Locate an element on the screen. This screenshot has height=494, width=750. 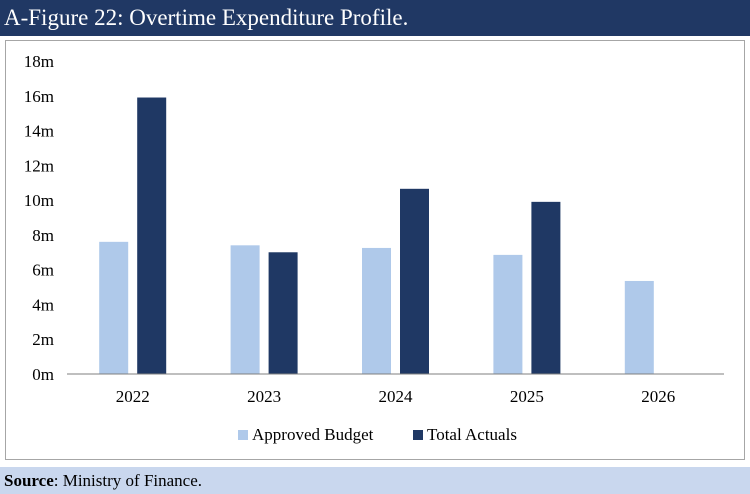
y-tick-label: 8m is located at coordinates (43, 235).